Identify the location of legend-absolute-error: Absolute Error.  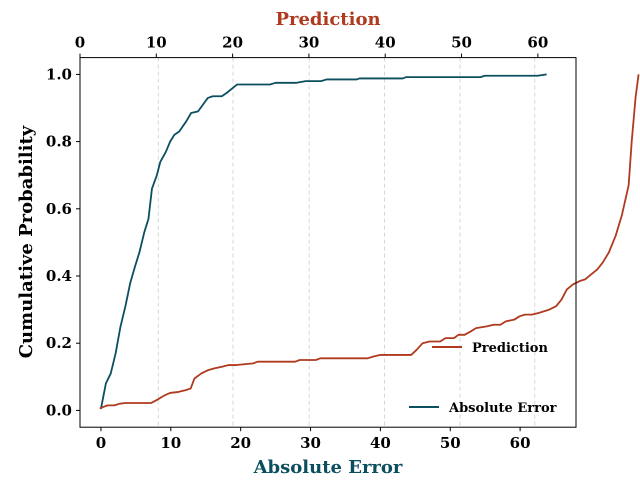
(483, 408).